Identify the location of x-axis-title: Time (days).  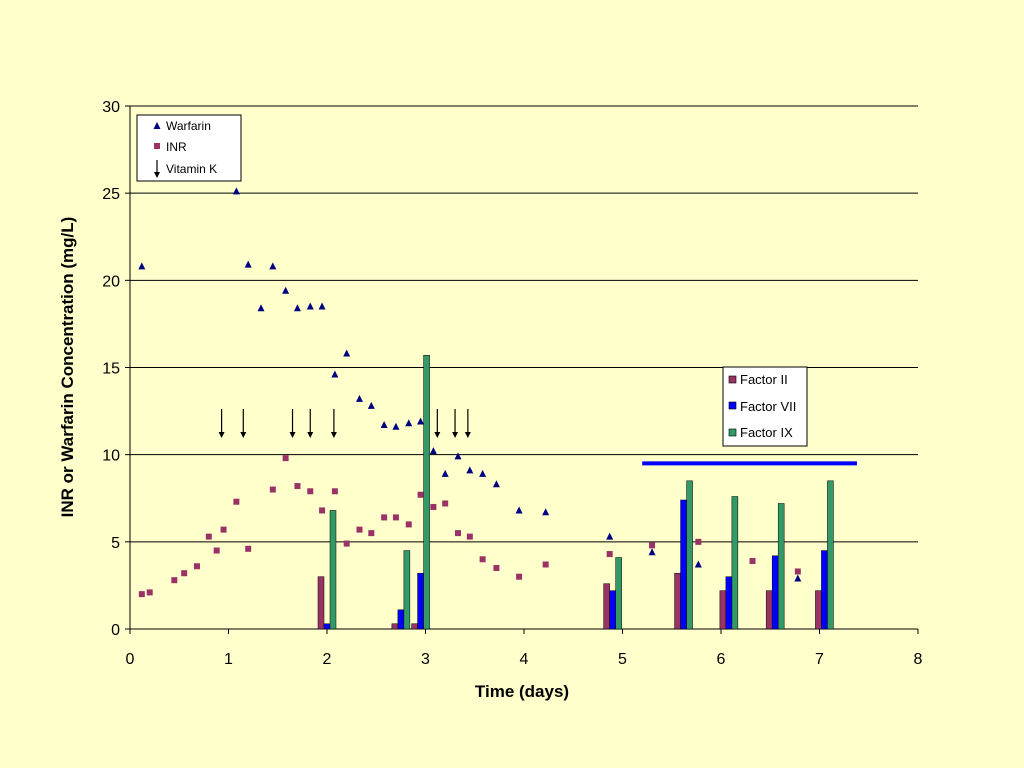
(522, 691).